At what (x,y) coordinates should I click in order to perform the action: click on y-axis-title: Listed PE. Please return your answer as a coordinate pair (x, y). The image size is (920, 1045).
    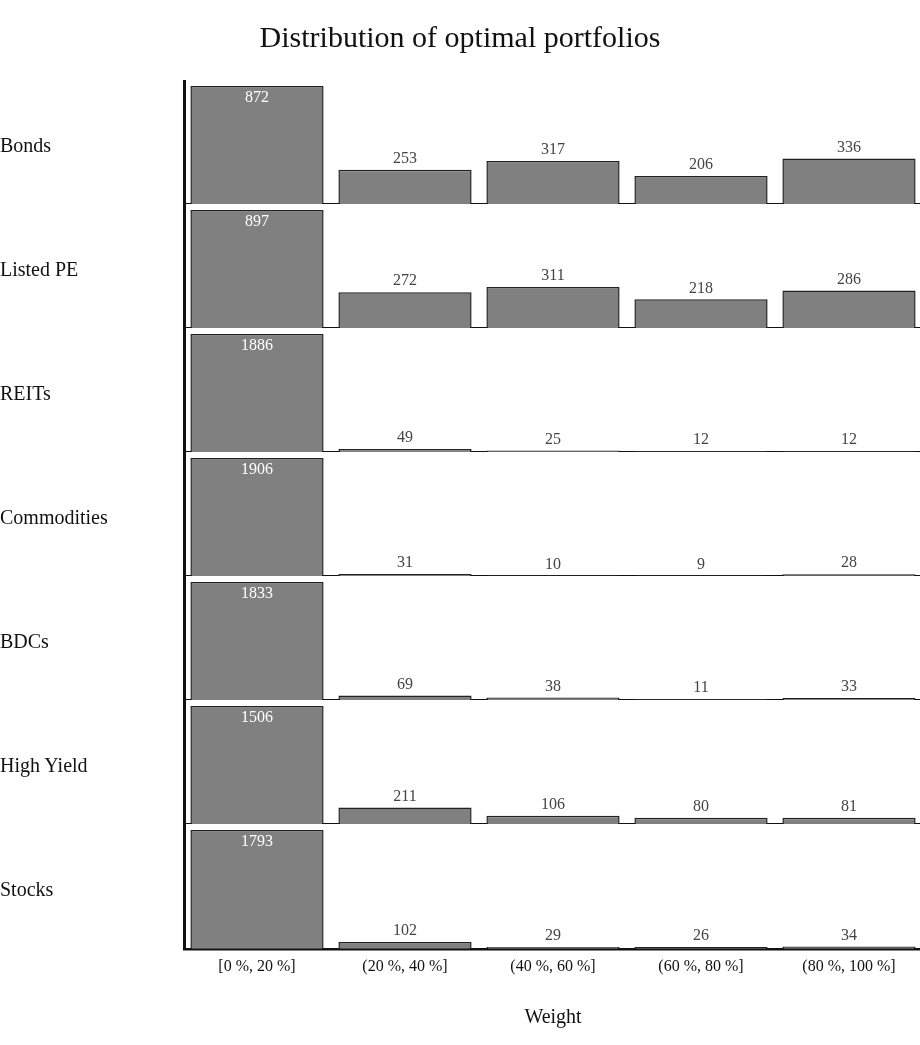
    Looking at the image, I should click on (40, 269).